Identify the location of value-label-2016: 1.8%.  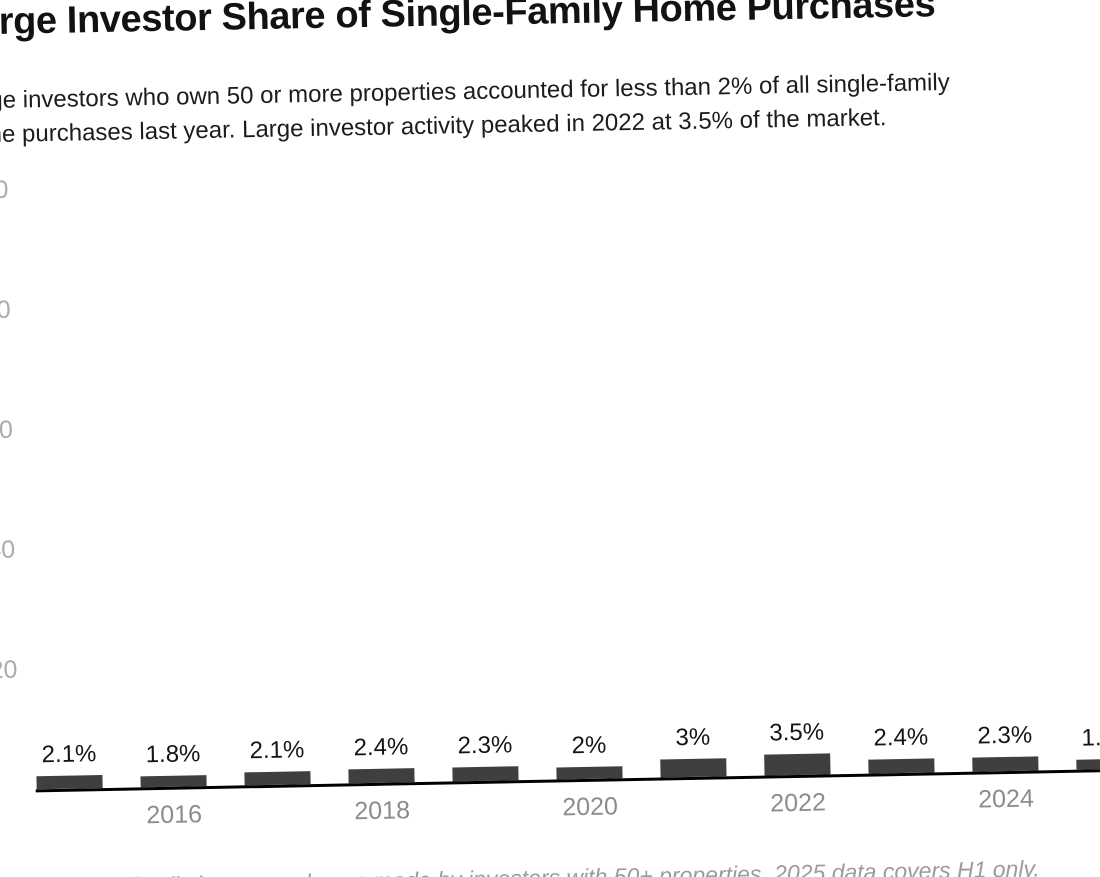
(173, 754).